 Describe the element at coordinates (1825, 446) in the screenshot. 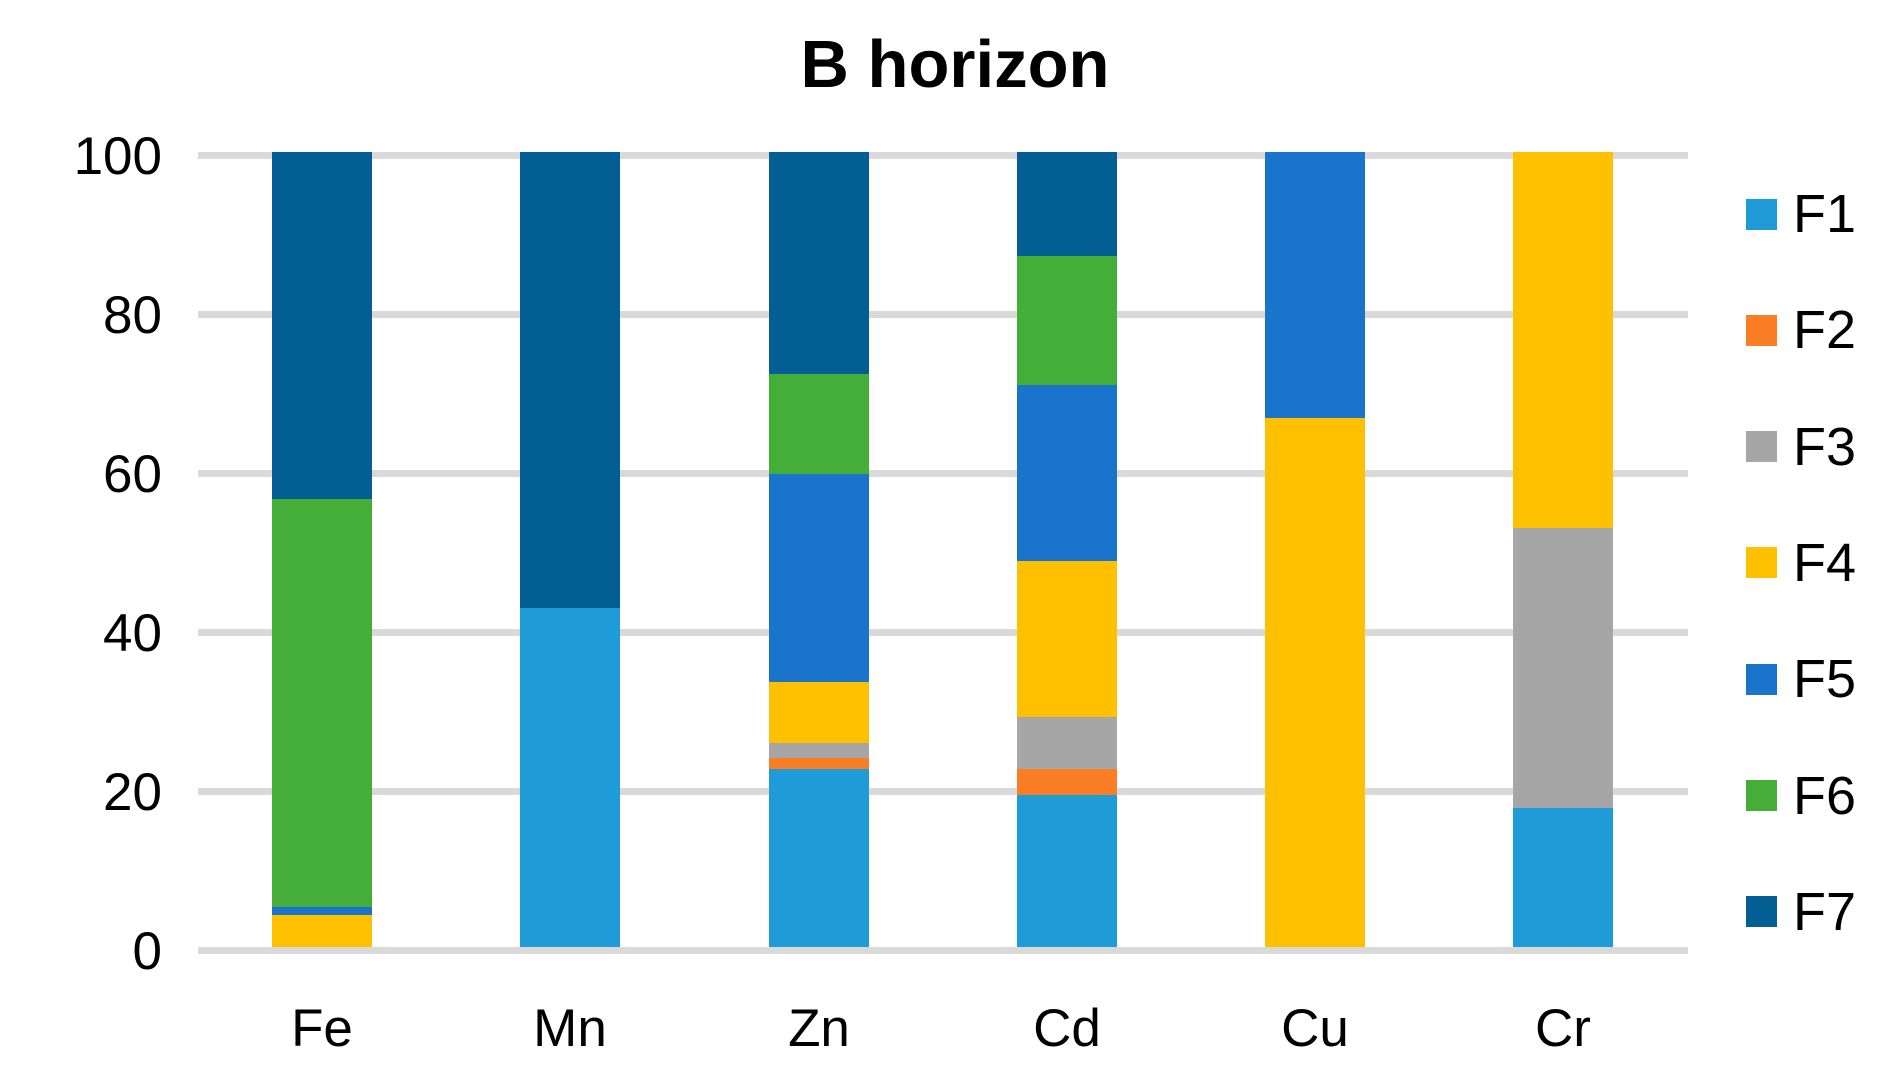

I see `legend-label-F3: F3` at that location.